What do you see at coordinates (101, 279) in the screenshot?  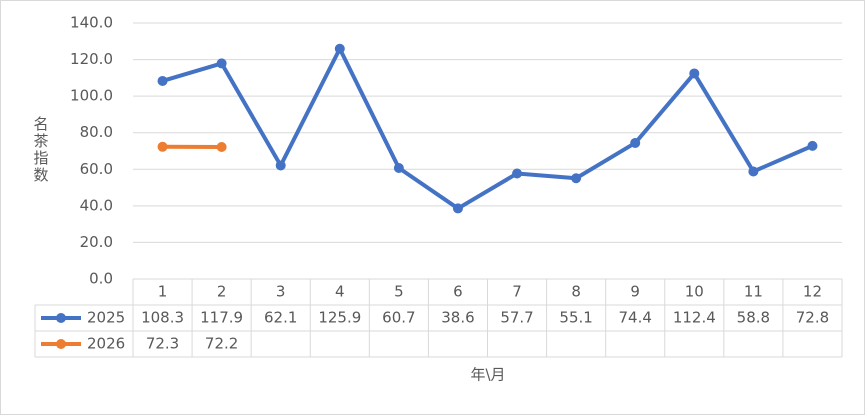 I see `y-tick-label: 0.0` at bounding box center [101, 279].